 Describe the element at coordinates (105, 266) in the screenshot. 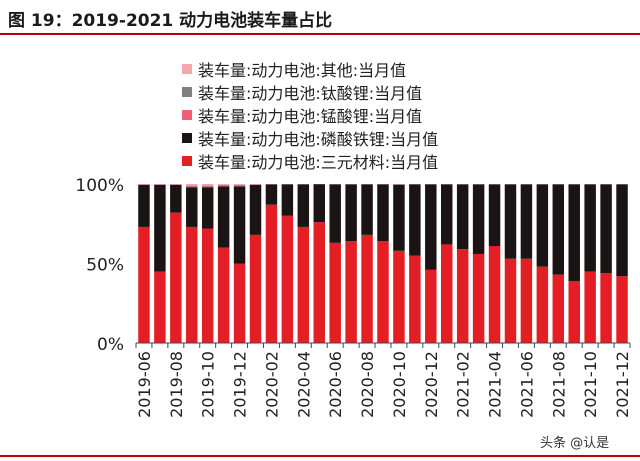

I see `y-tick-label: 50%` at that location.